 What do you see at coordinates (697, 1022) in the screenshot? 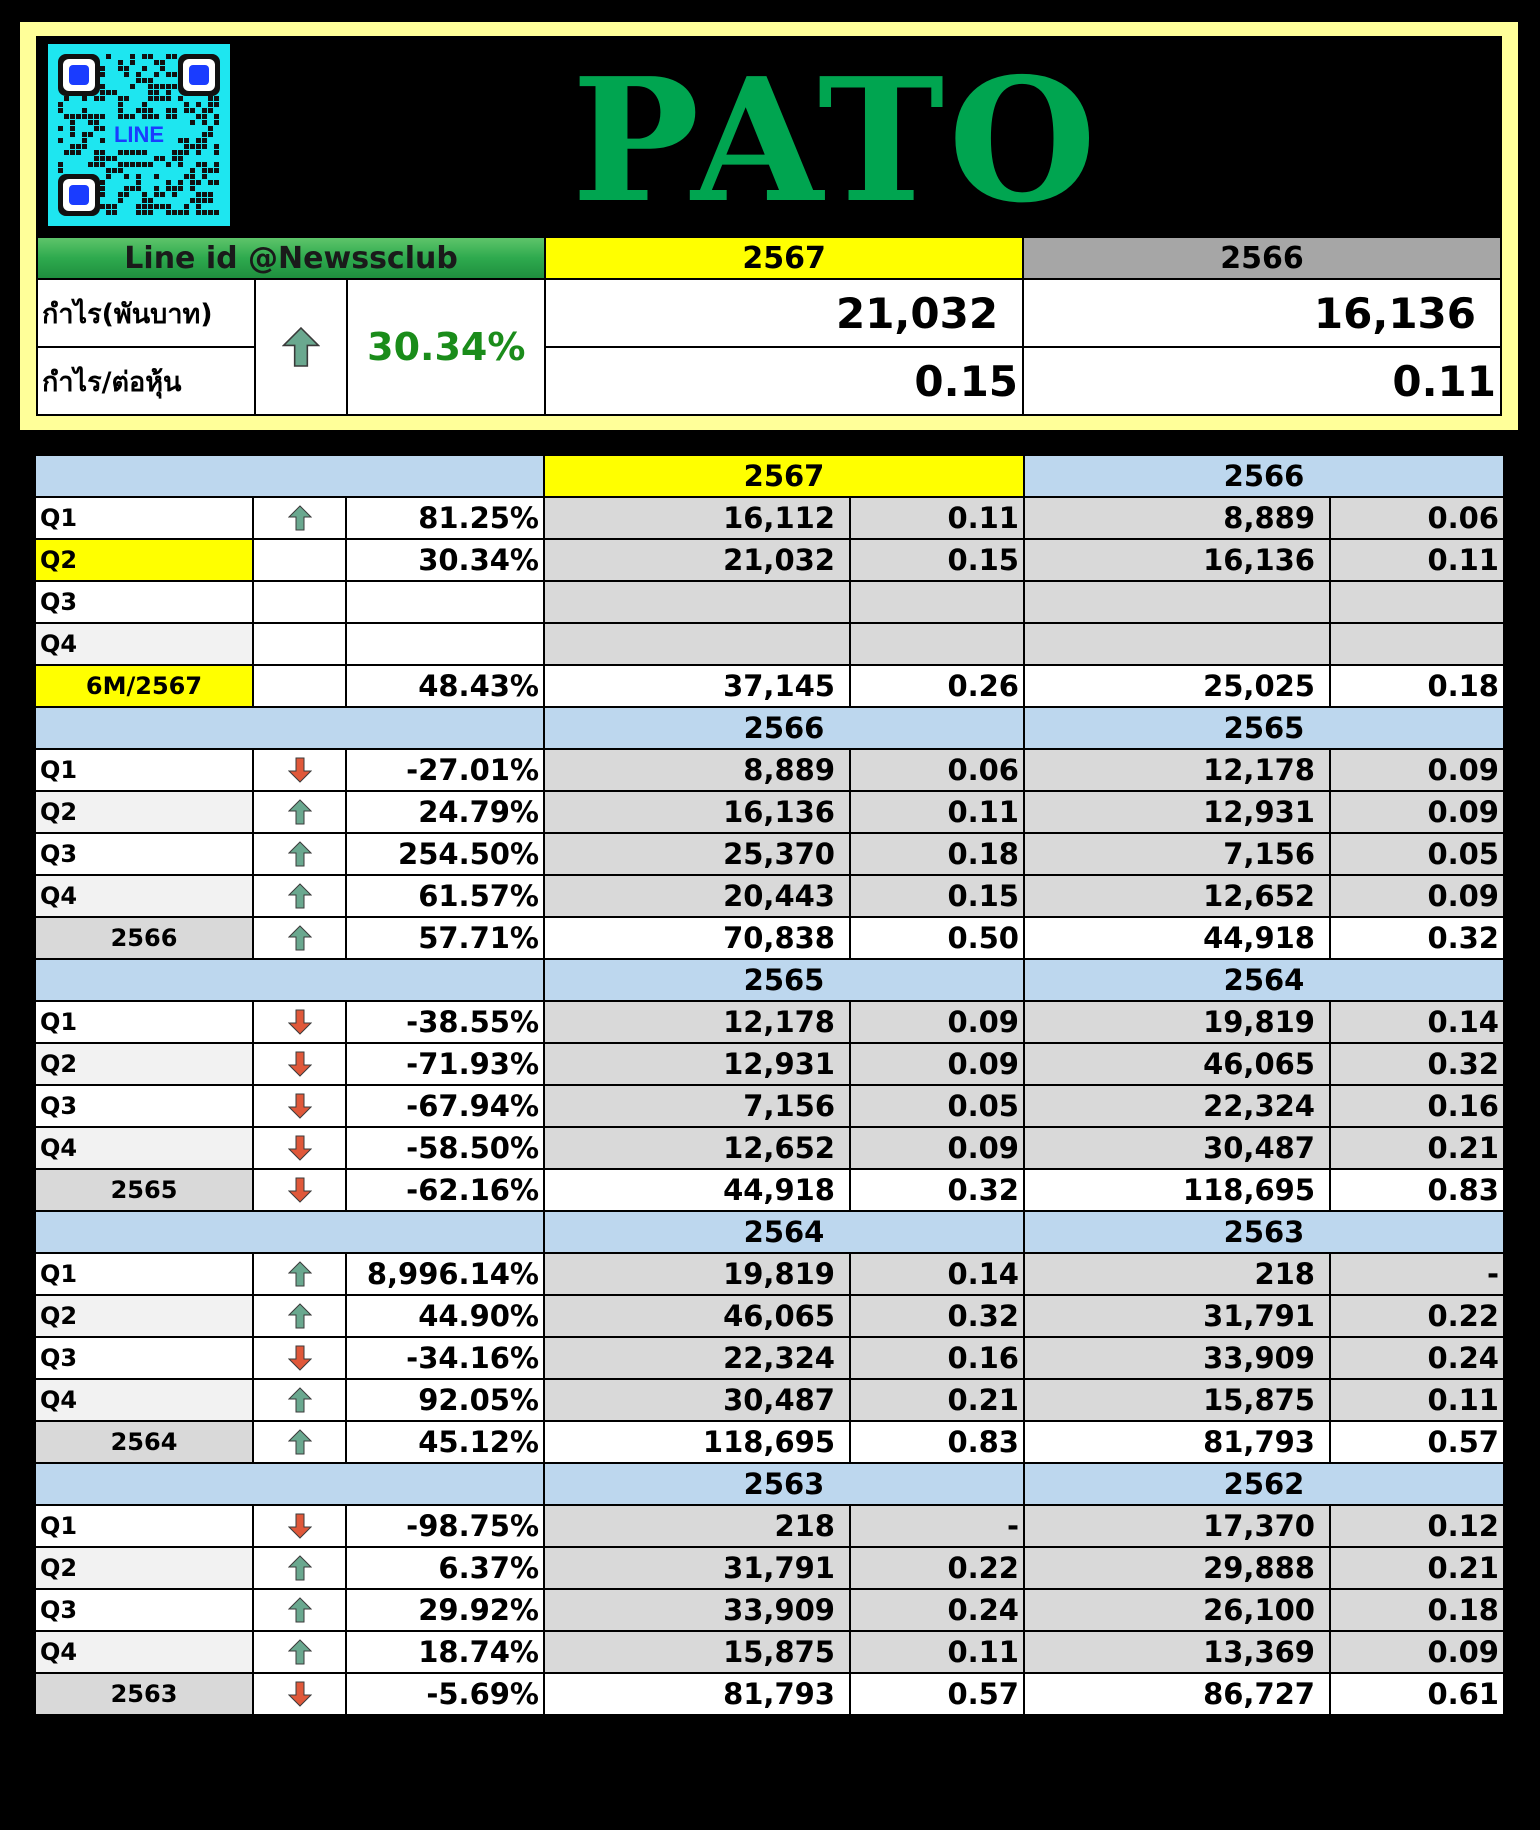
I see `profit-current: 12,178` at bounding box center [697, 1022].